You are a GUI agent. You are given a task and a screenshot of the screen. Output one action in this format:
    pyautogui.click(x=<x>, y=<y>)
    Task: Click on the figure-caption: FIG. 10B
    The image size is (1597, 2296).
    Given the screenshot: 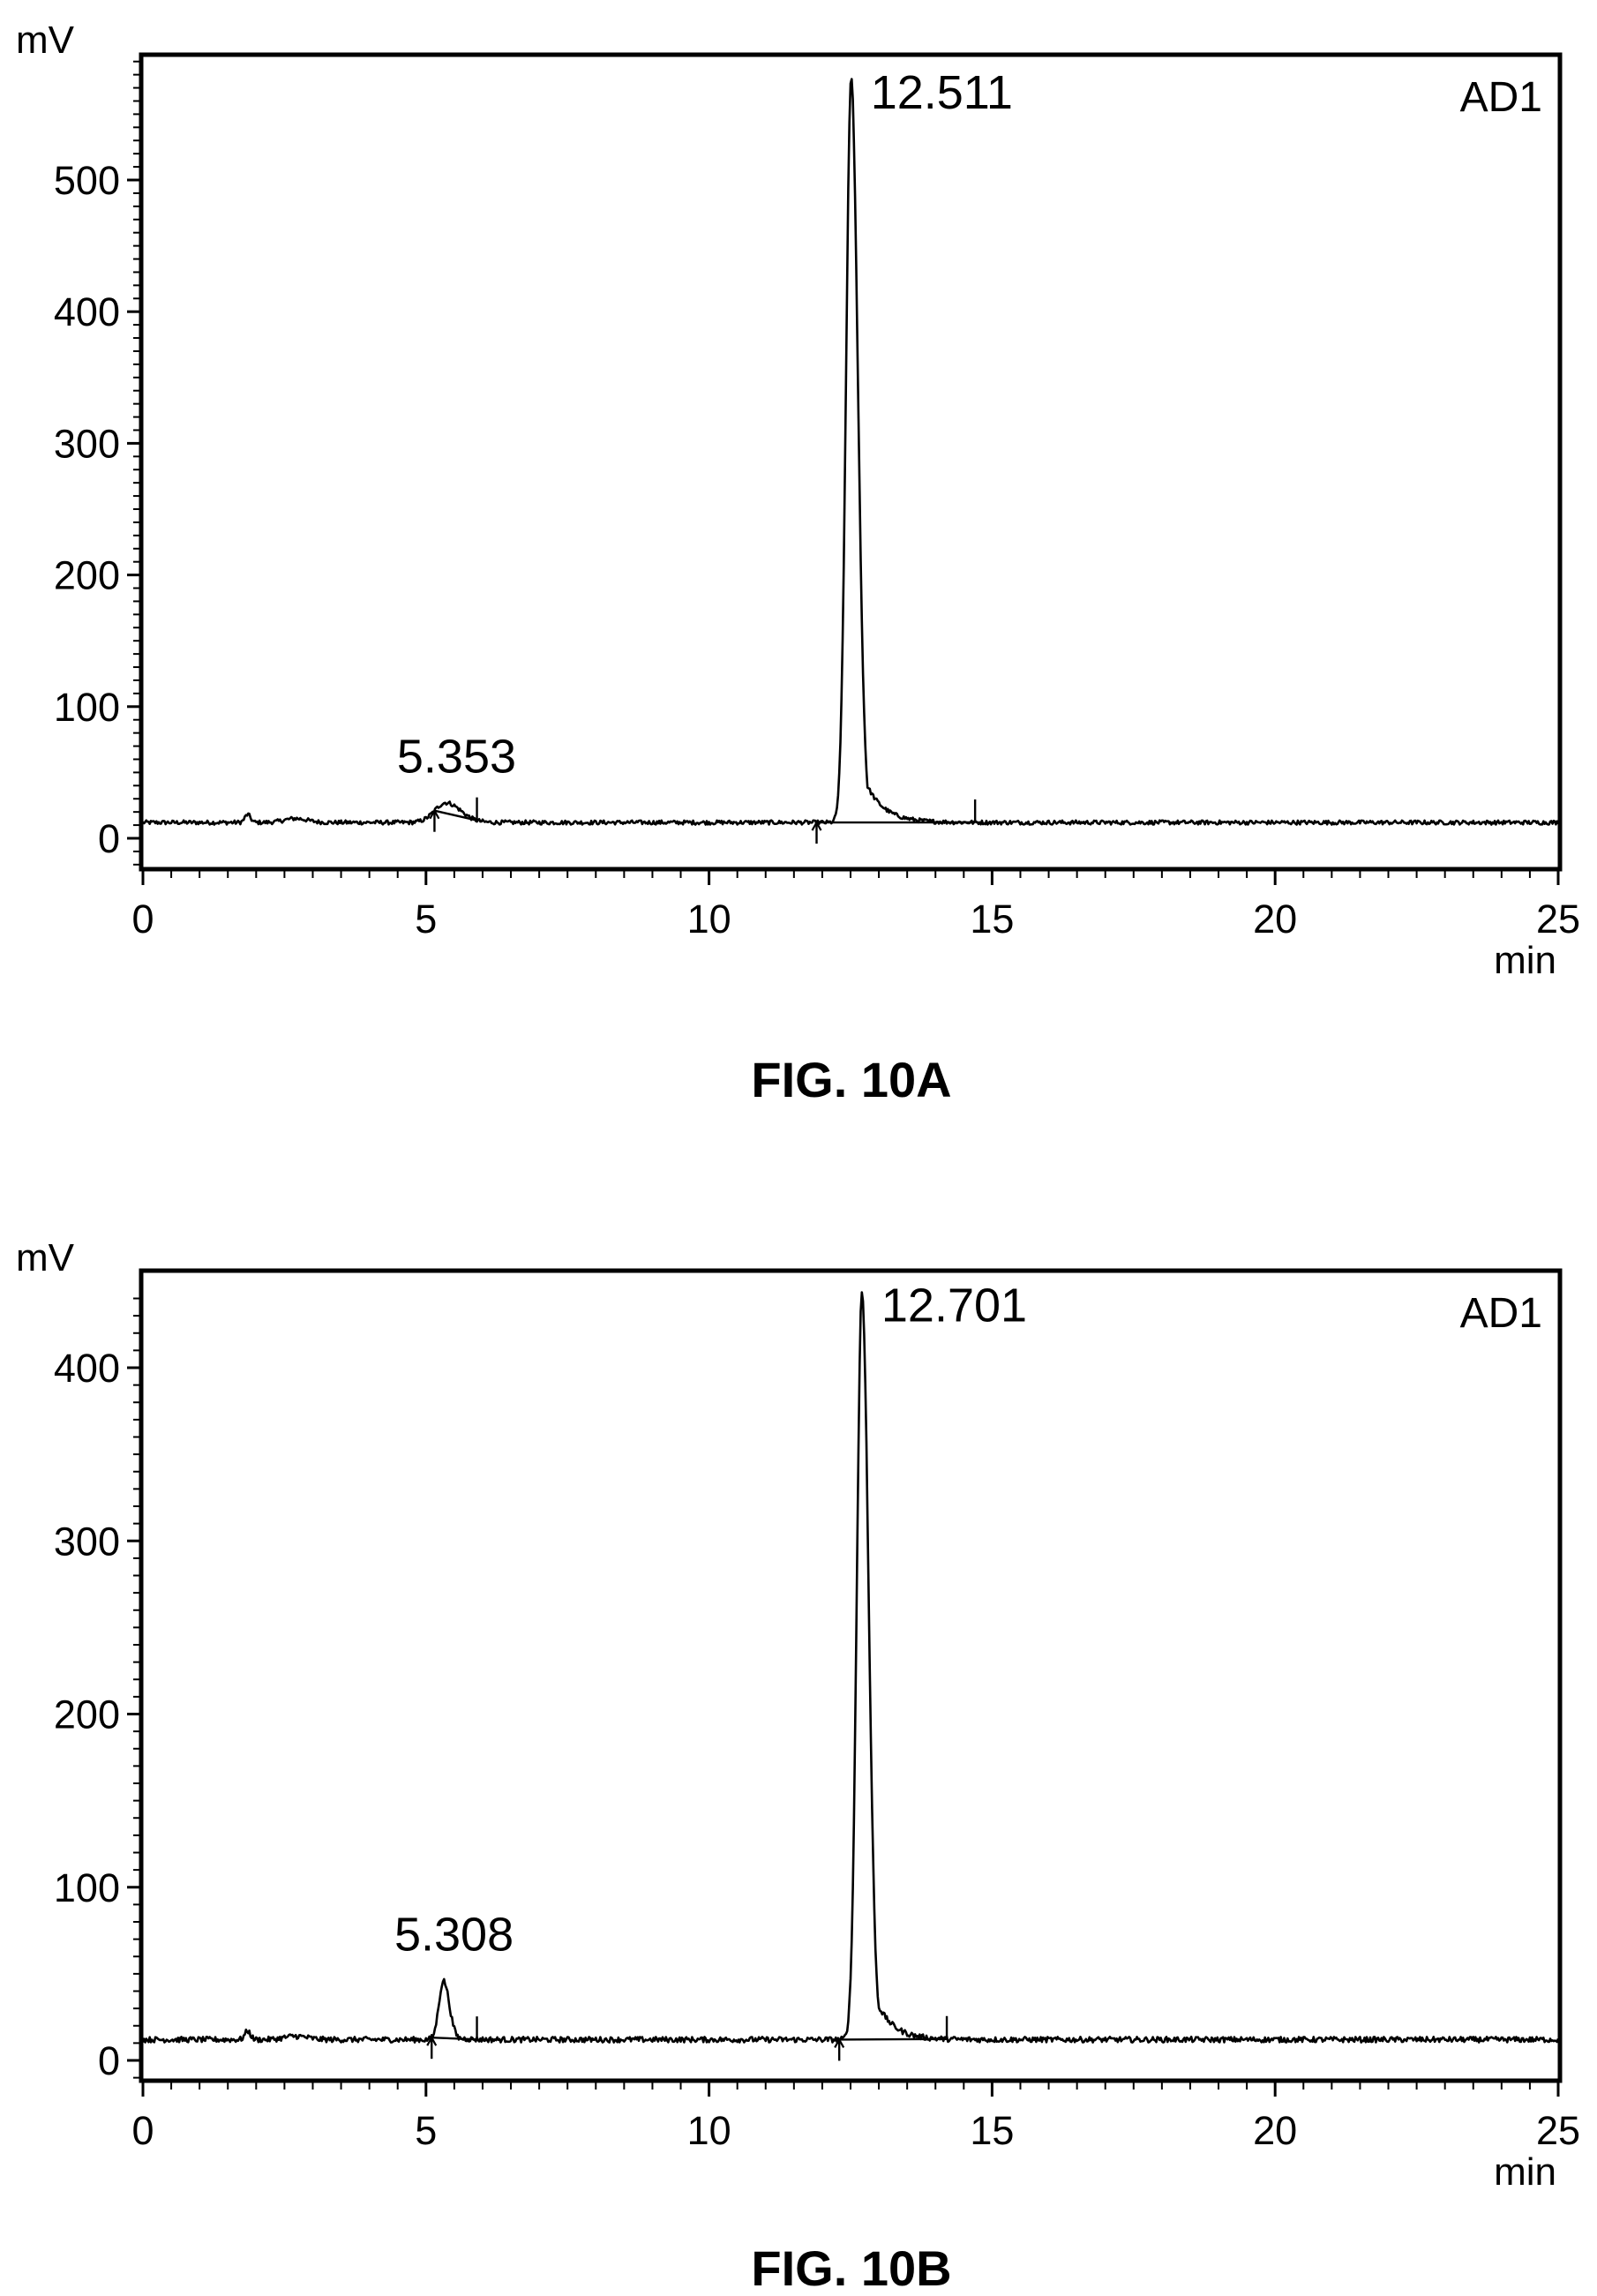 What is the action you would take?
    pyautogui.click(x=851, y=2268)
    